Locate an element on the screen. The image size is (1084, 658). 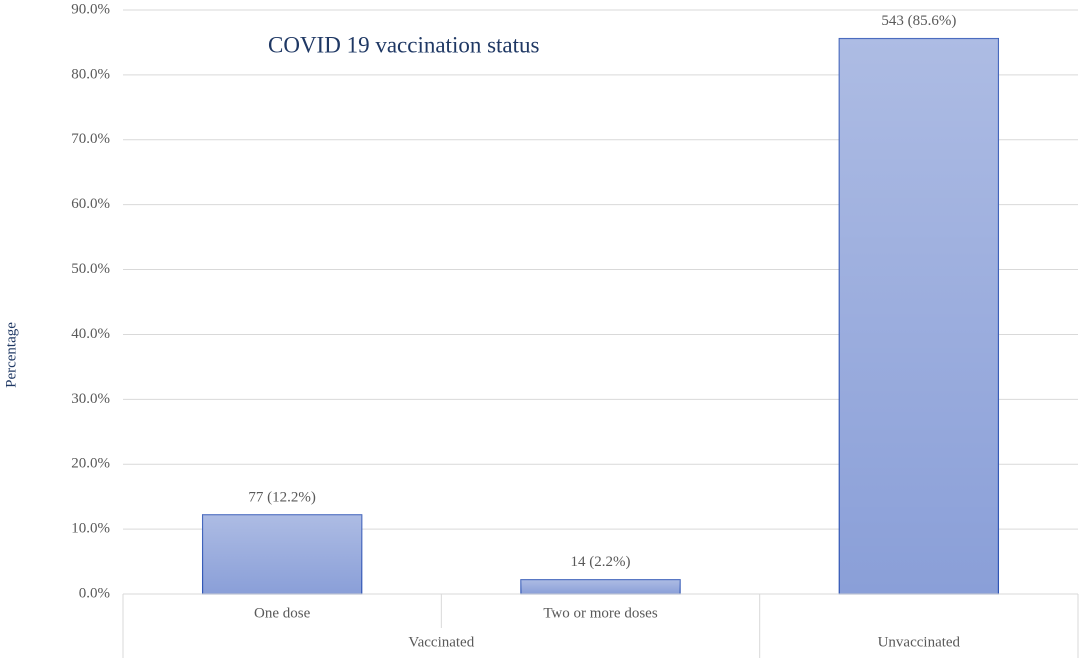
y-tick-label: 20.0% is located at coordinates (90, 464).